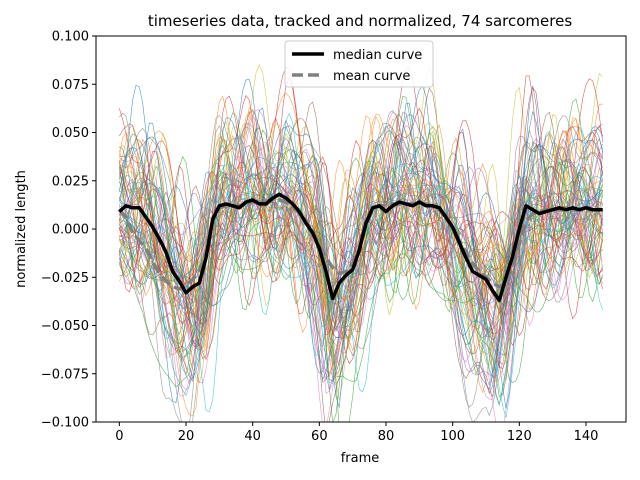 This screenshot has width=640, height=480. Describe the element at coordinates (586, 436) in the screenshot. I see `x-tick-label: 140` at that location.